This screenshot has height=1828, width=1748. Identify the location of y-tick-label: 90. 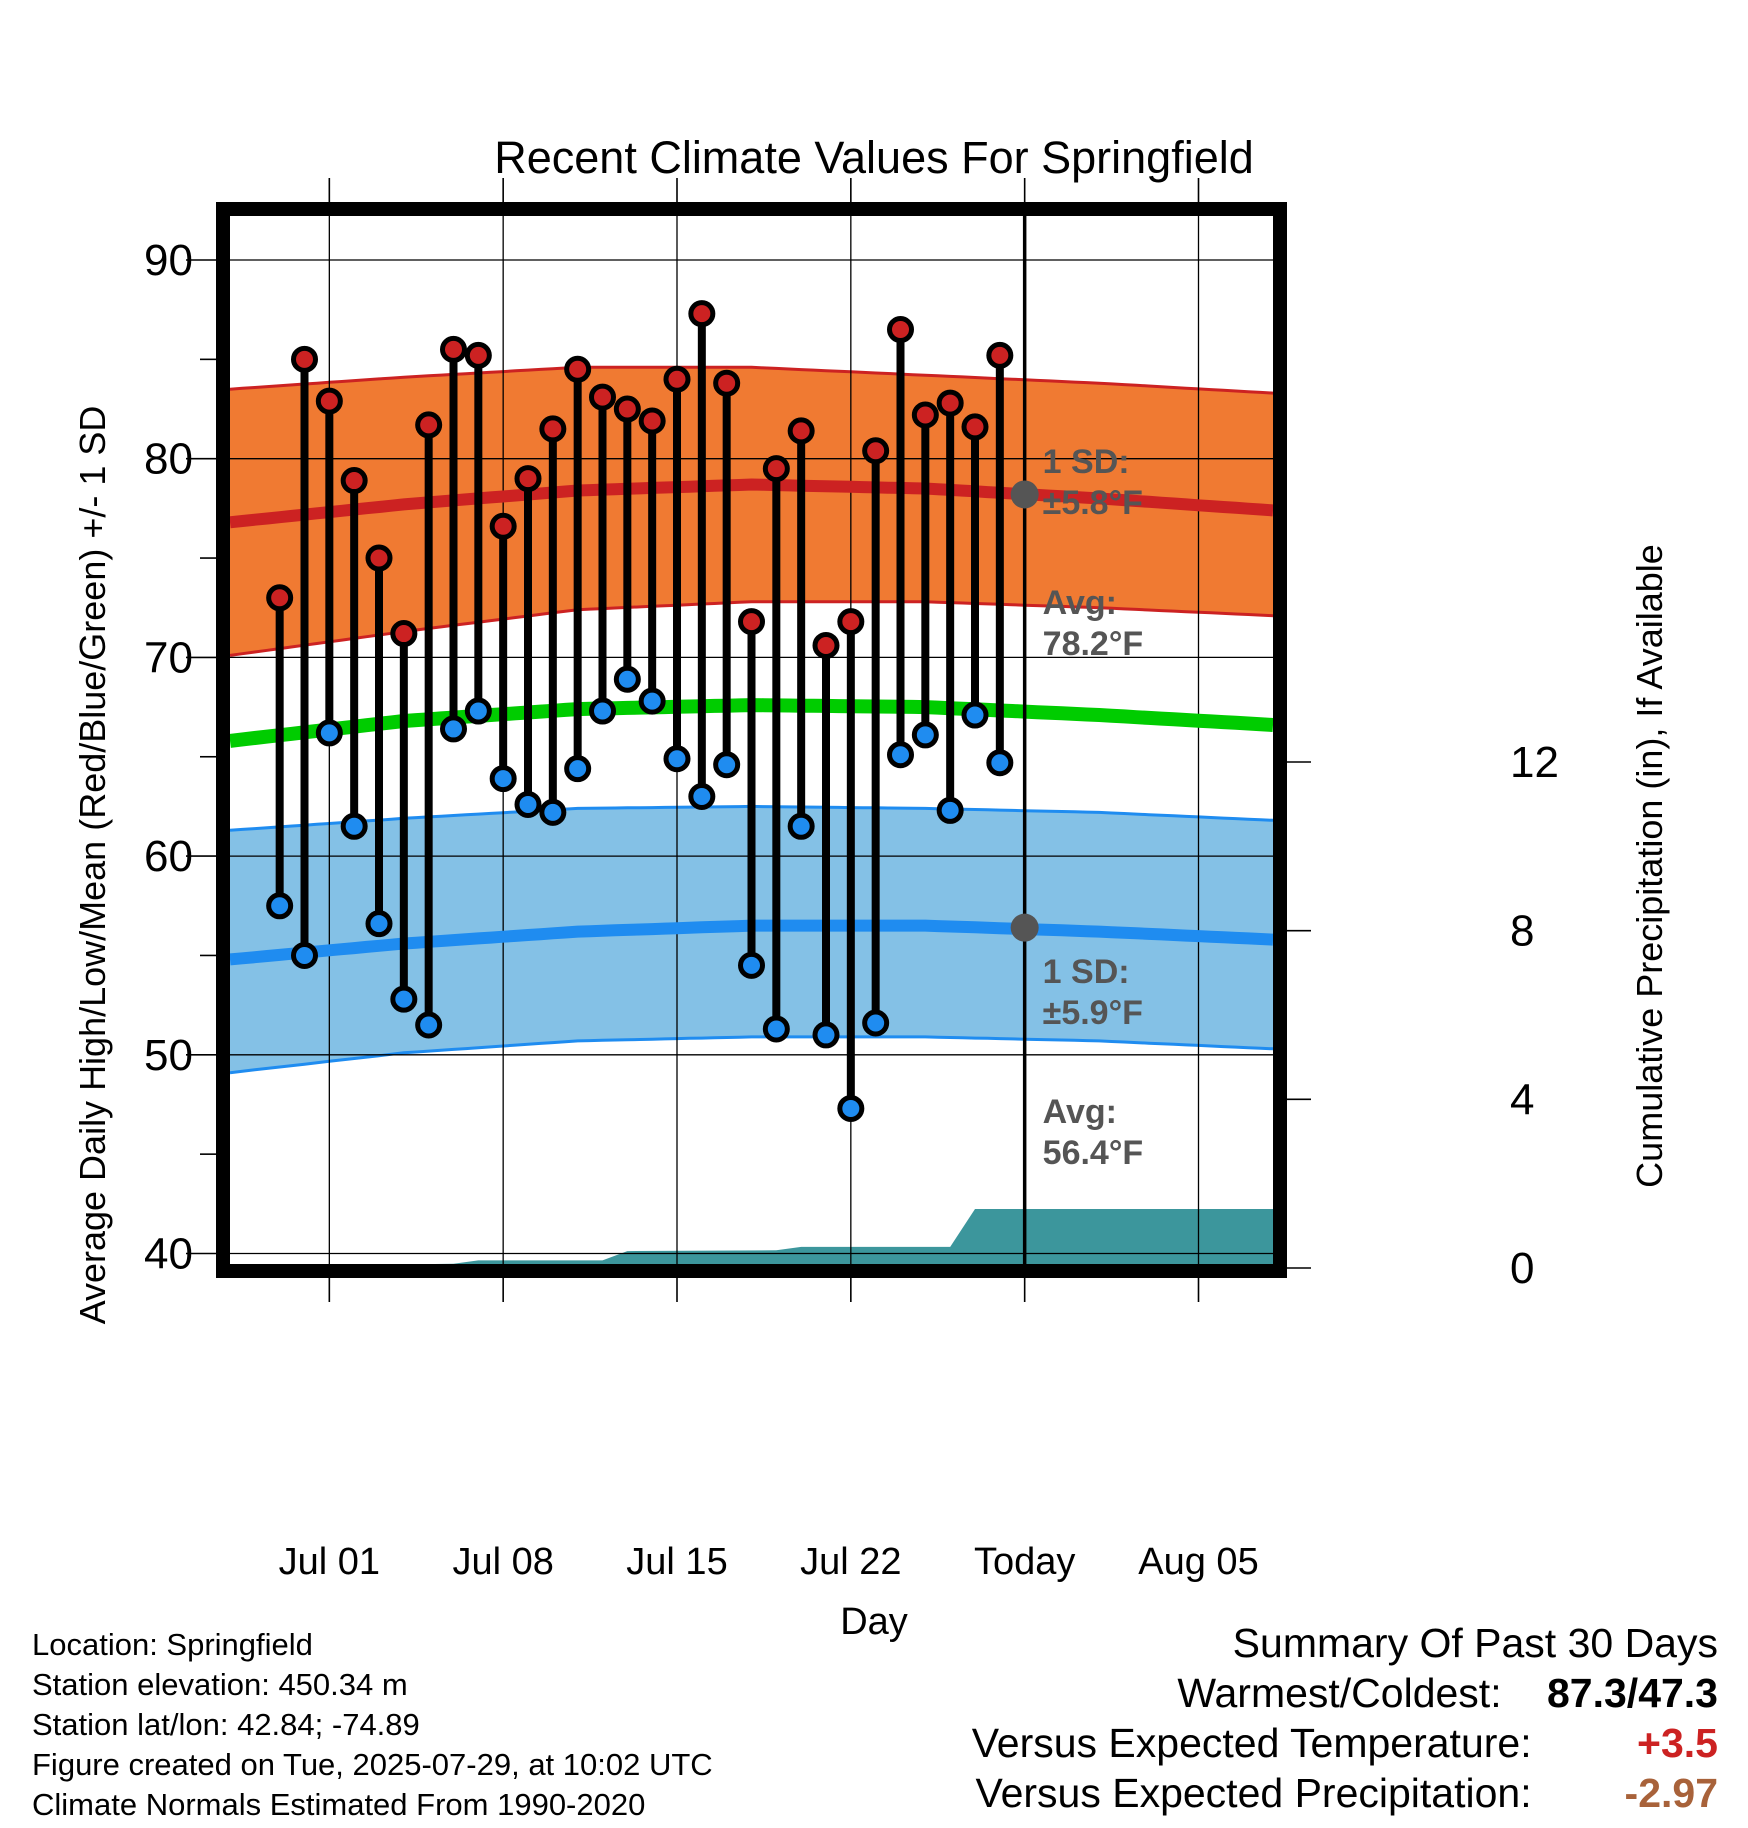
(168, 260).